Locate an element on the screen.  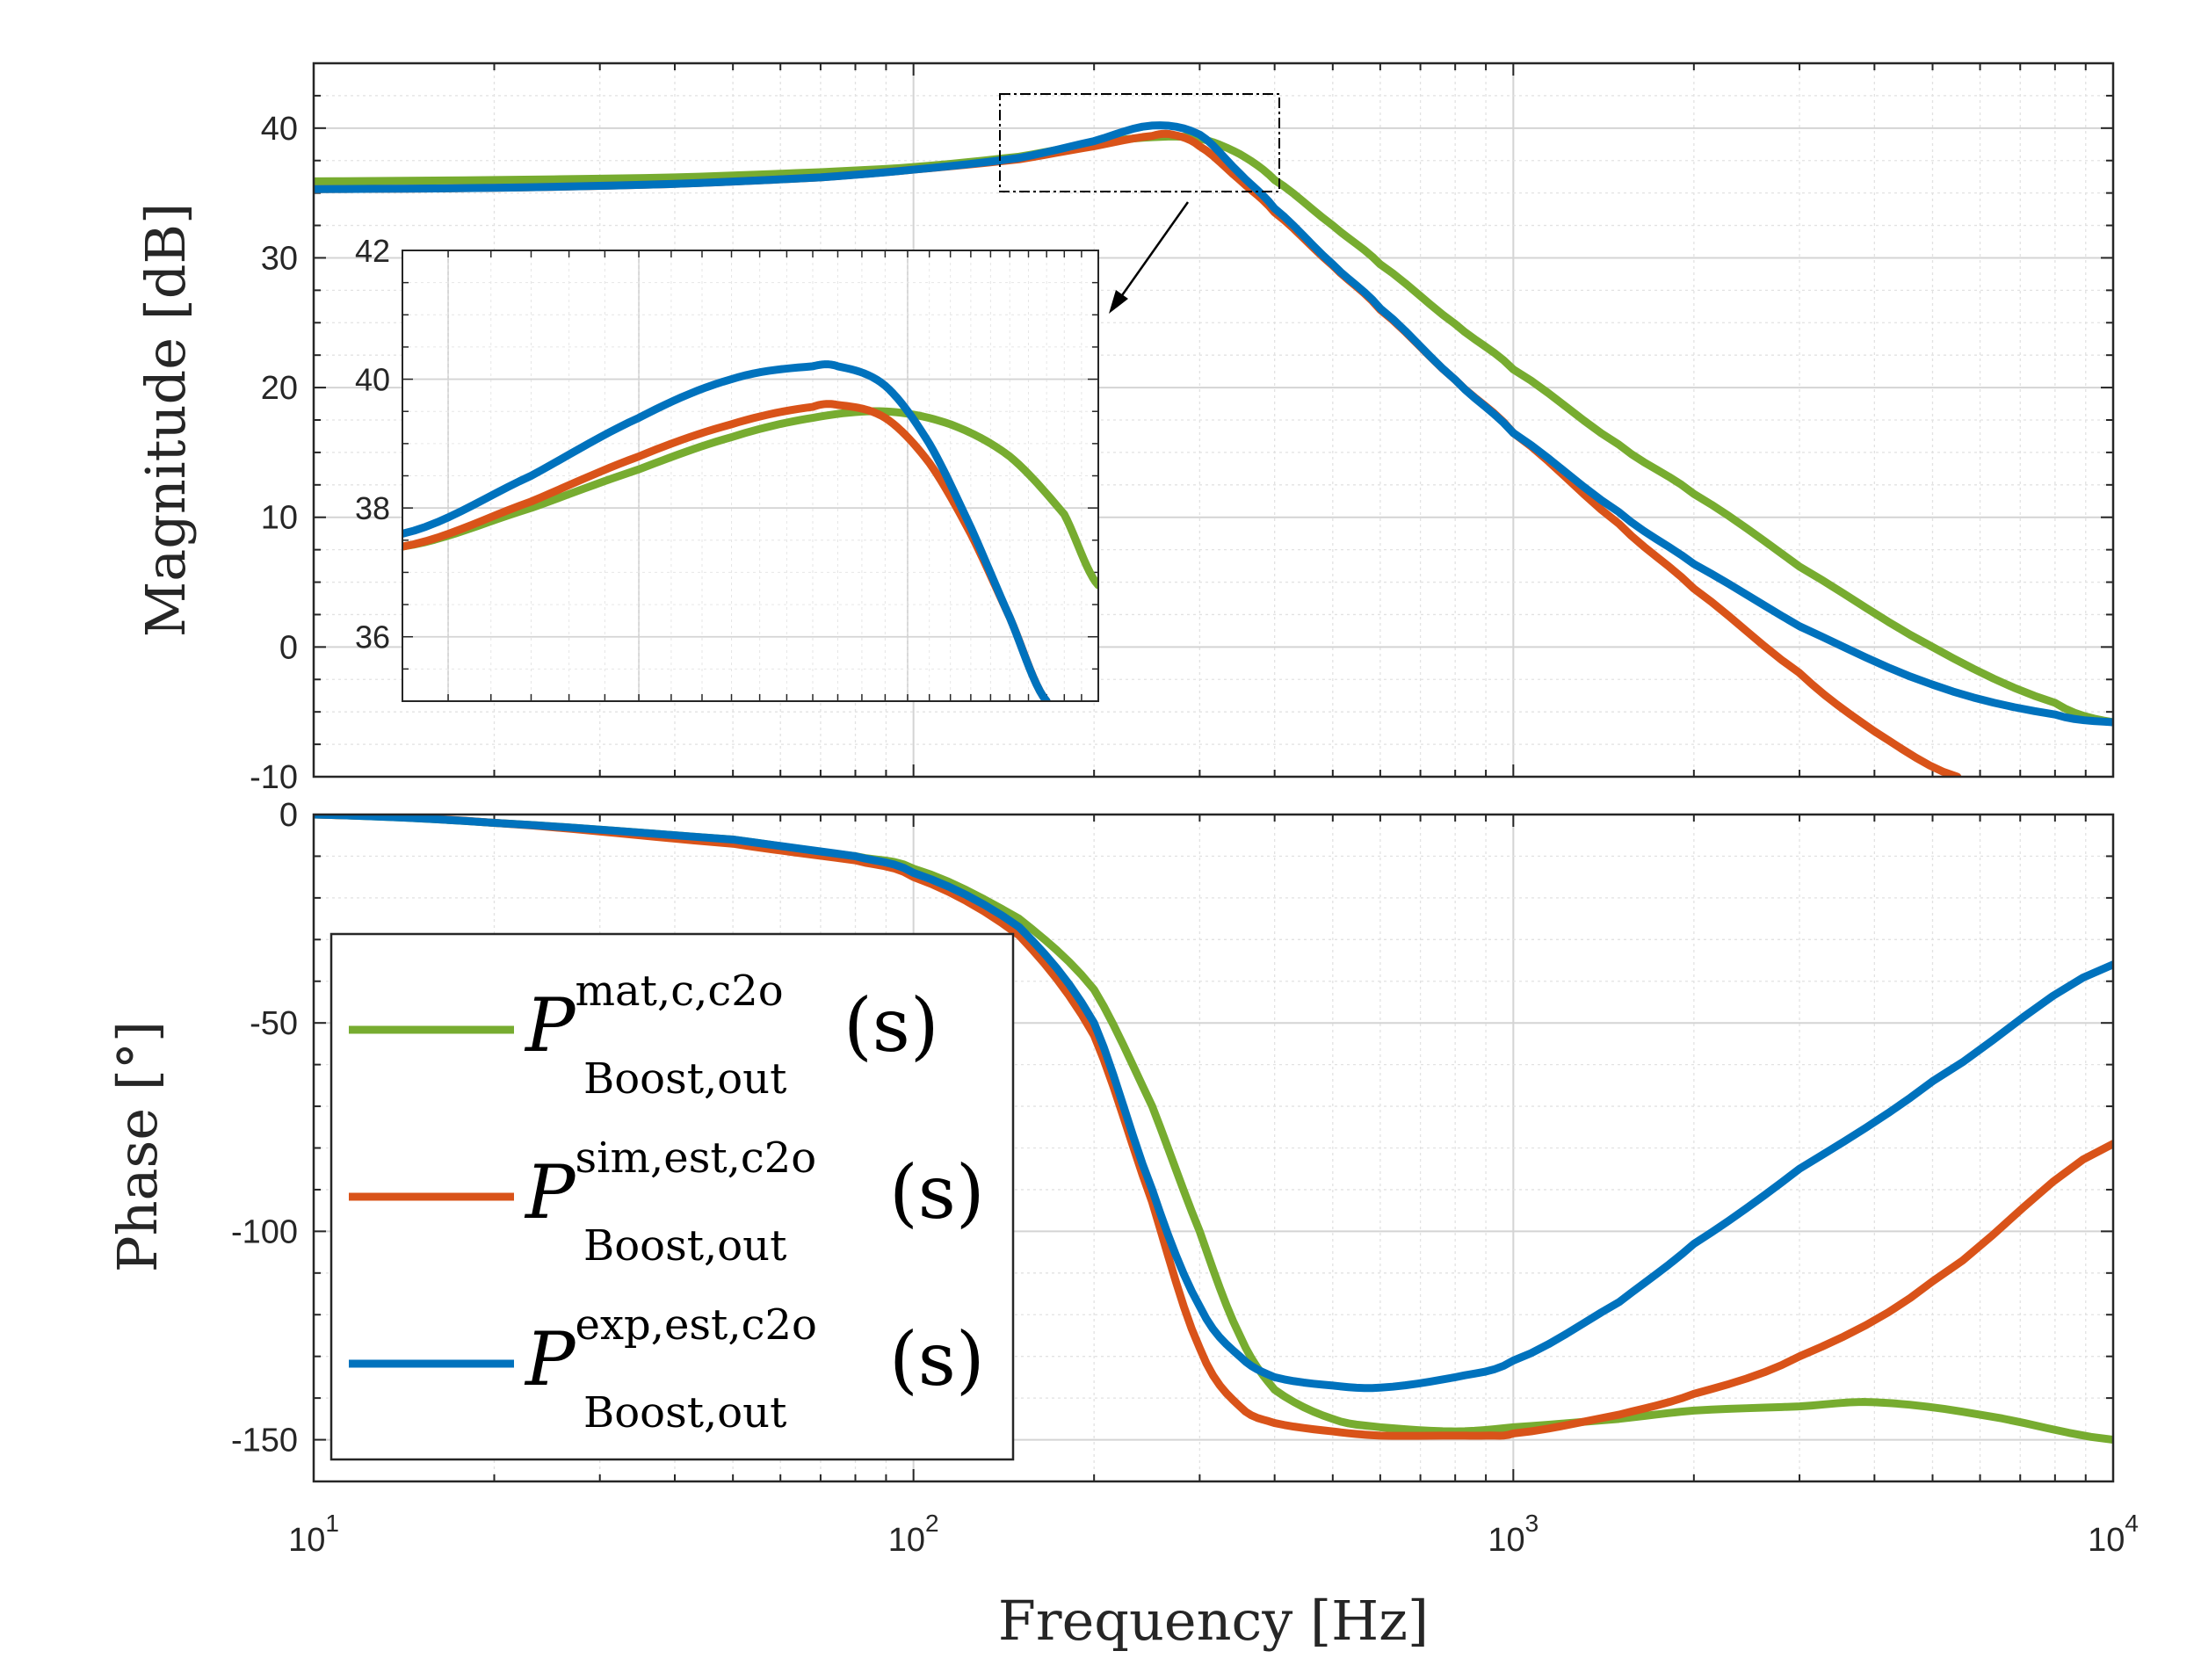
legend-entry-sim: Psim,est,c2o Boost,out(s) is located at coordinates (667, 1202).